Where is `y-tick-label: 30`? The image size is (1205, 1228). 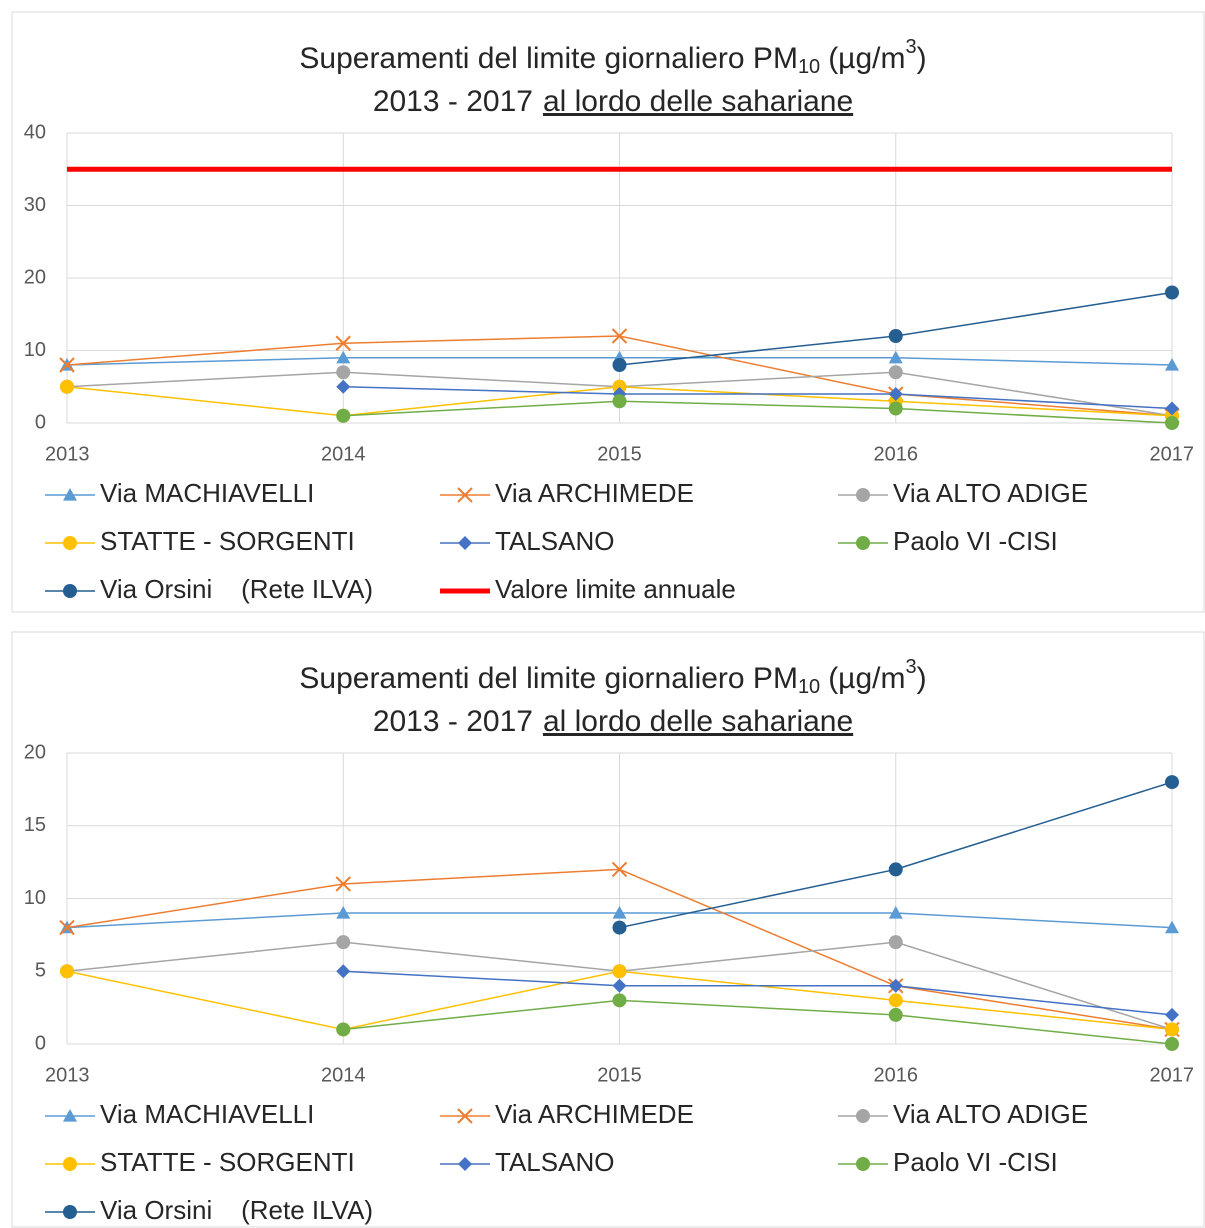
y-tick-label: 30 is located at coordinates (35, 205).